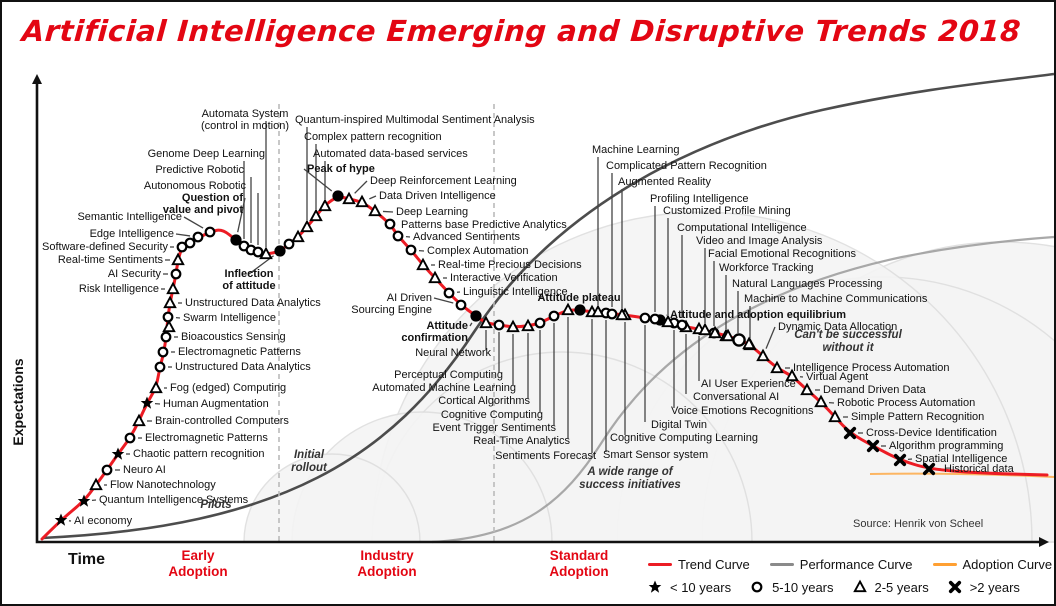 The image size is (1056, 606). Describe the element at coordinates (686, 166) in the screenshot. I see `point-label: Complicated Pattern Recognition` at that location.